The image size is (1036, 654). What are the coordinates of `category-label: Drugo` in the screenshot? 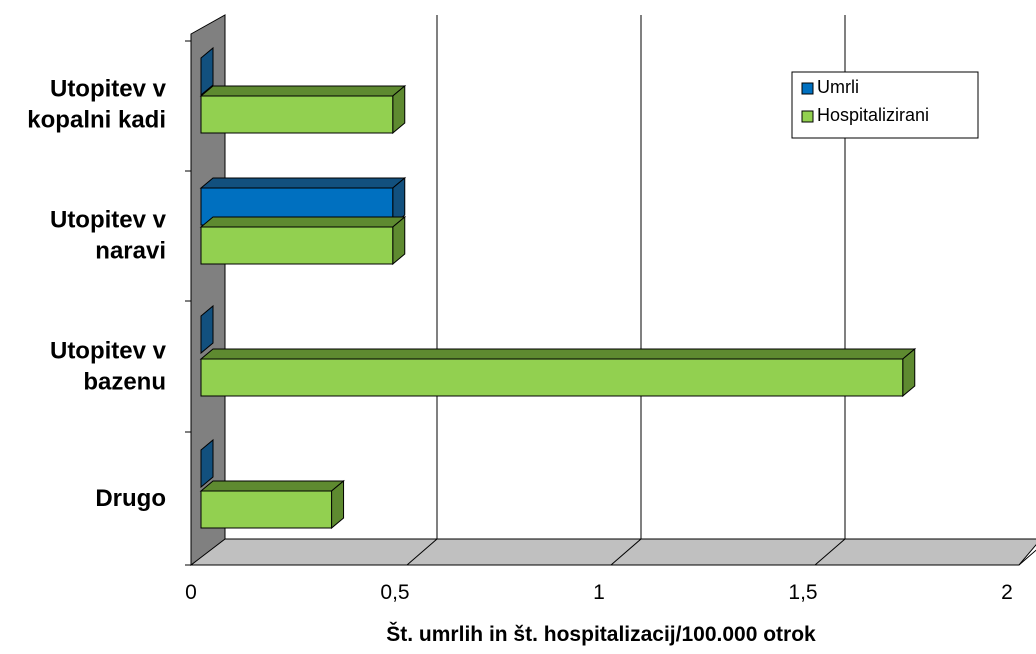 It's located at (130, 498).